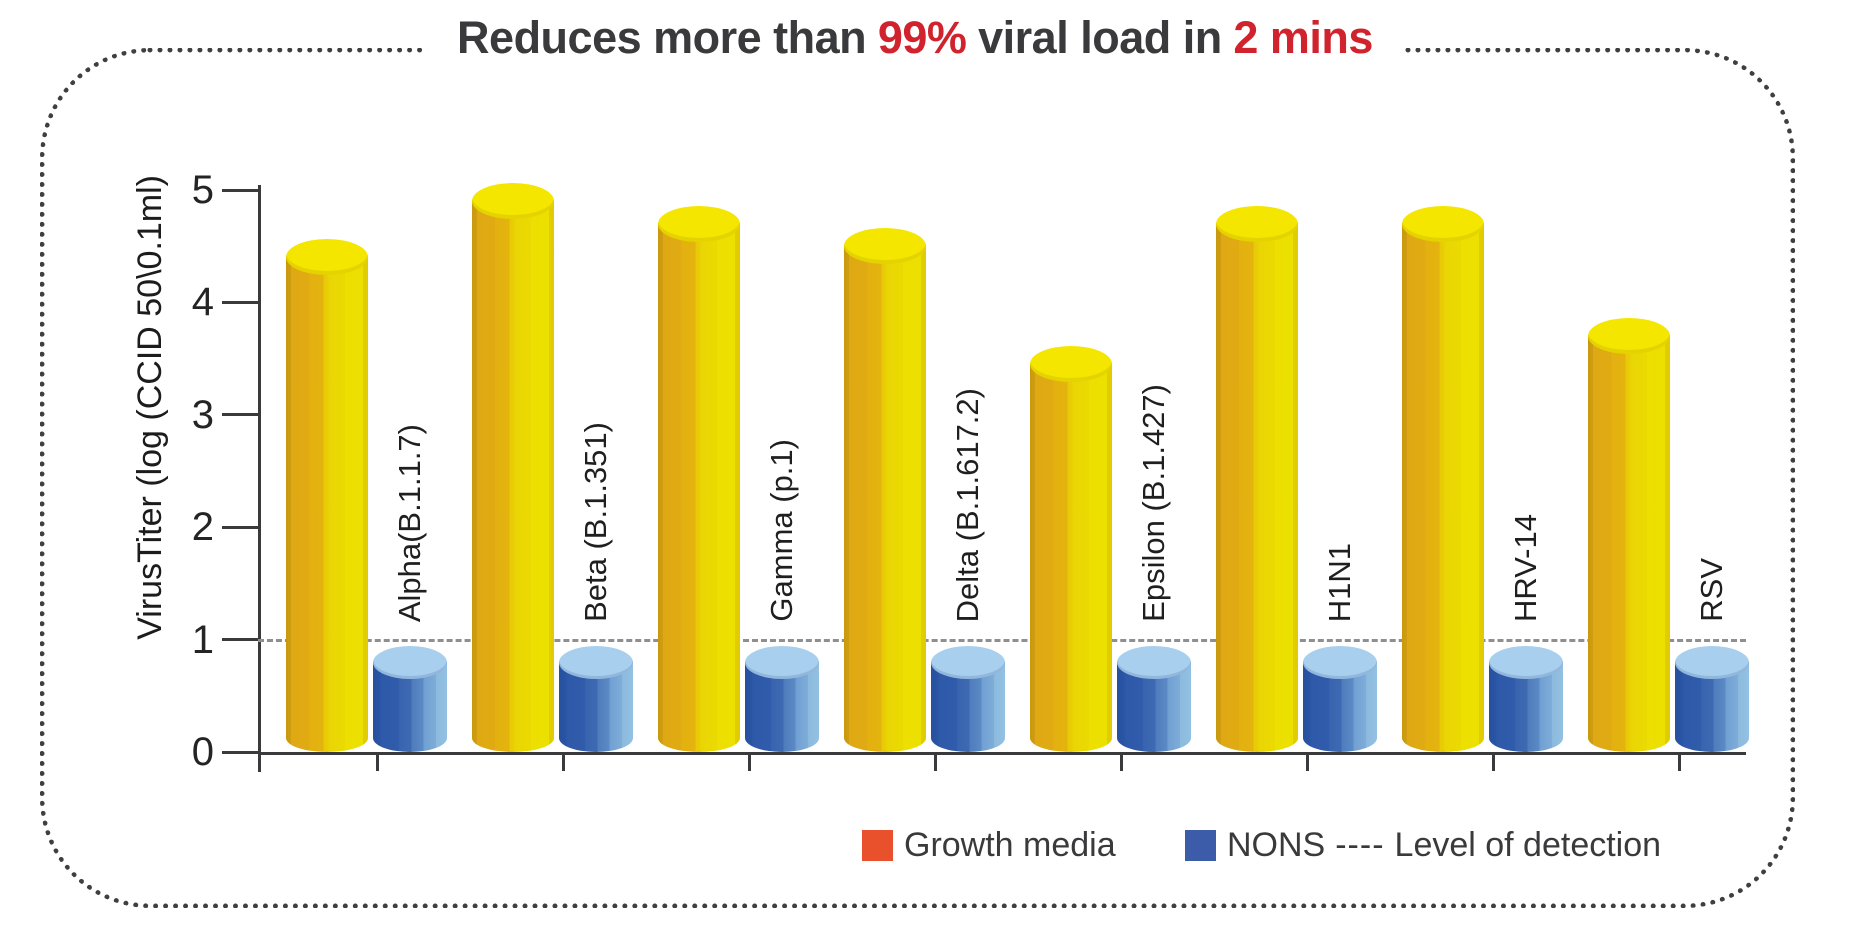 This screenshot has height=937, width=1849. Describe the element at coordinates (1711, 590) in the screenshot. I see `category-label: RSV` at that location.